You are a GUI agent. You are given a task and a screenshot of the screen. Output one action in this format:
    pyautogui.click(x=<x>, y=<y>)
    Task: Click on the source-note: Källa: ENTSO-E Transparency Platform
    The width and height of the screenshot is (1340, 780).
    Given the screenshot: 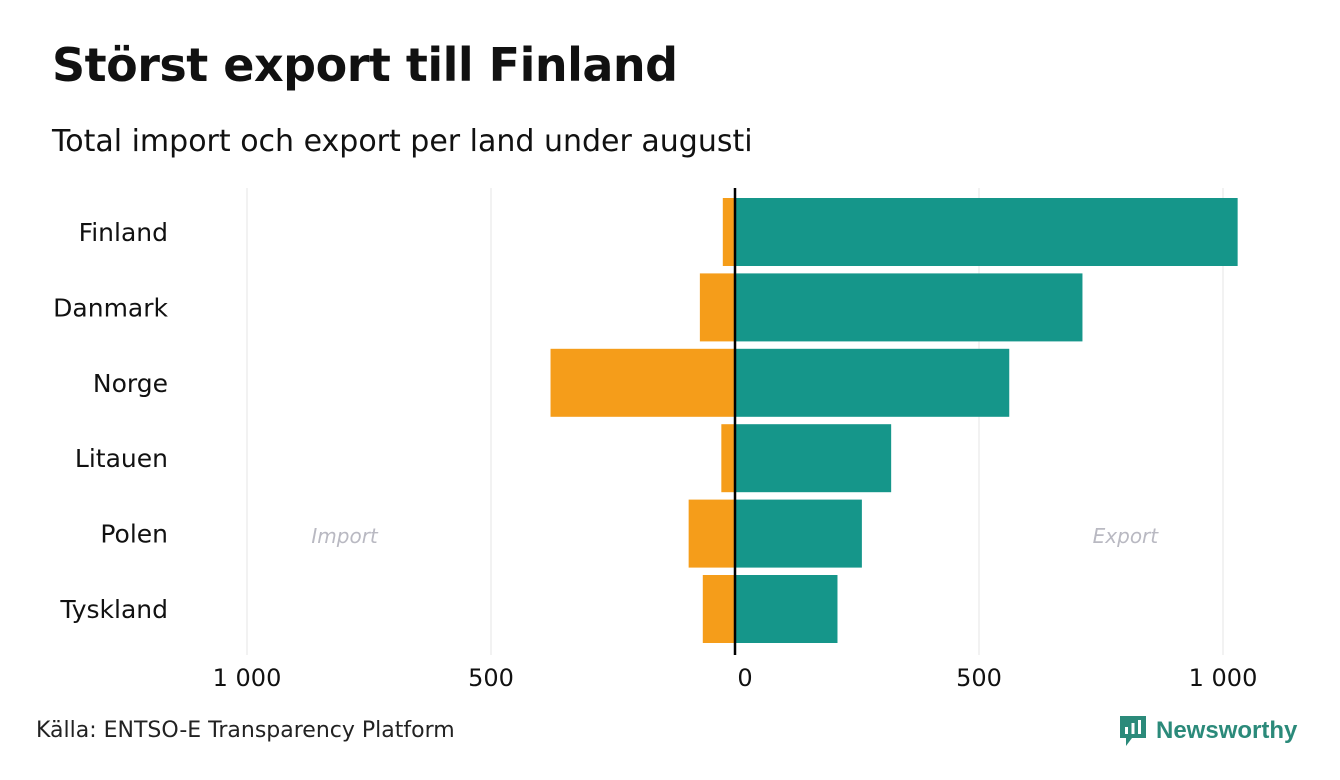 What is the action you would take?
    pyautogui.click(x=245, y=730)
    